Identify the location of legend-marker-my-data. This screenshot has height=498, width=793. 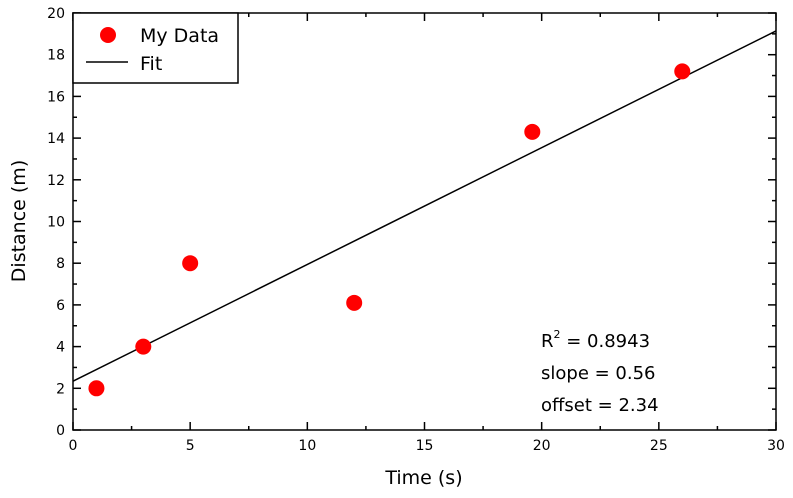
(108, 35).